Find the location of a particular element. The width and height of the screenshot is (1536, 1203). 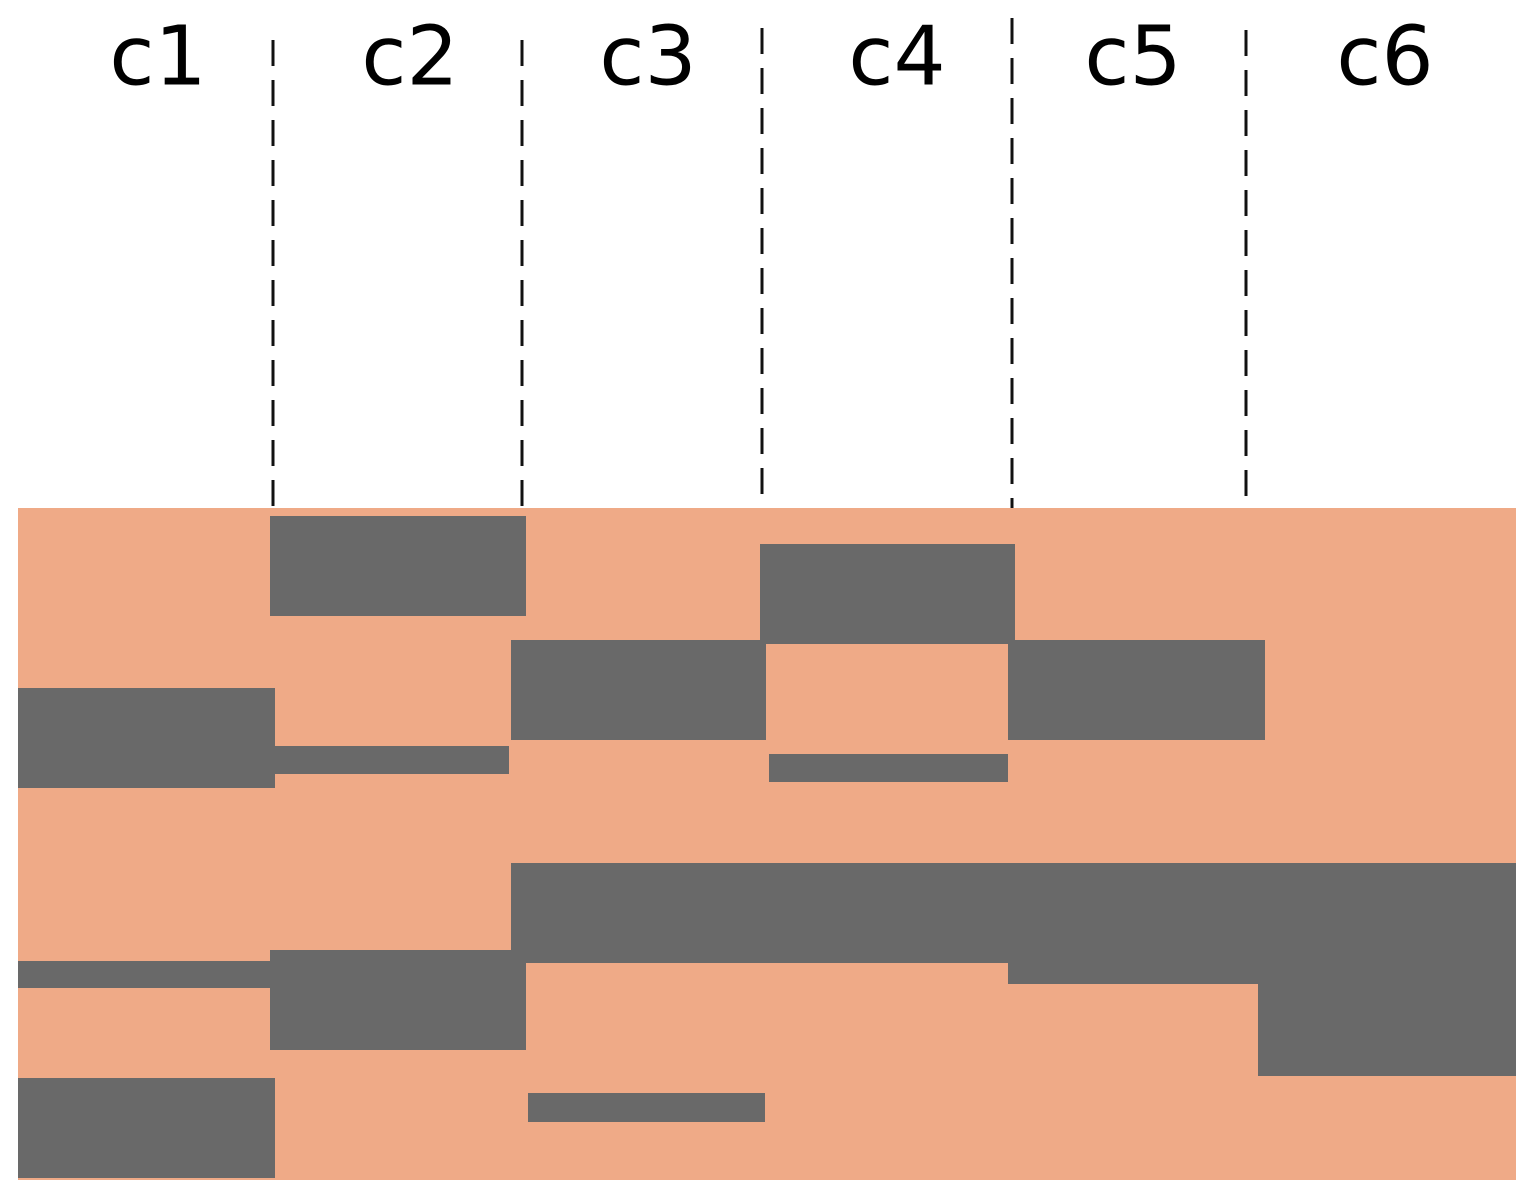

column-label: c4 is located at coordinates (896, 56).